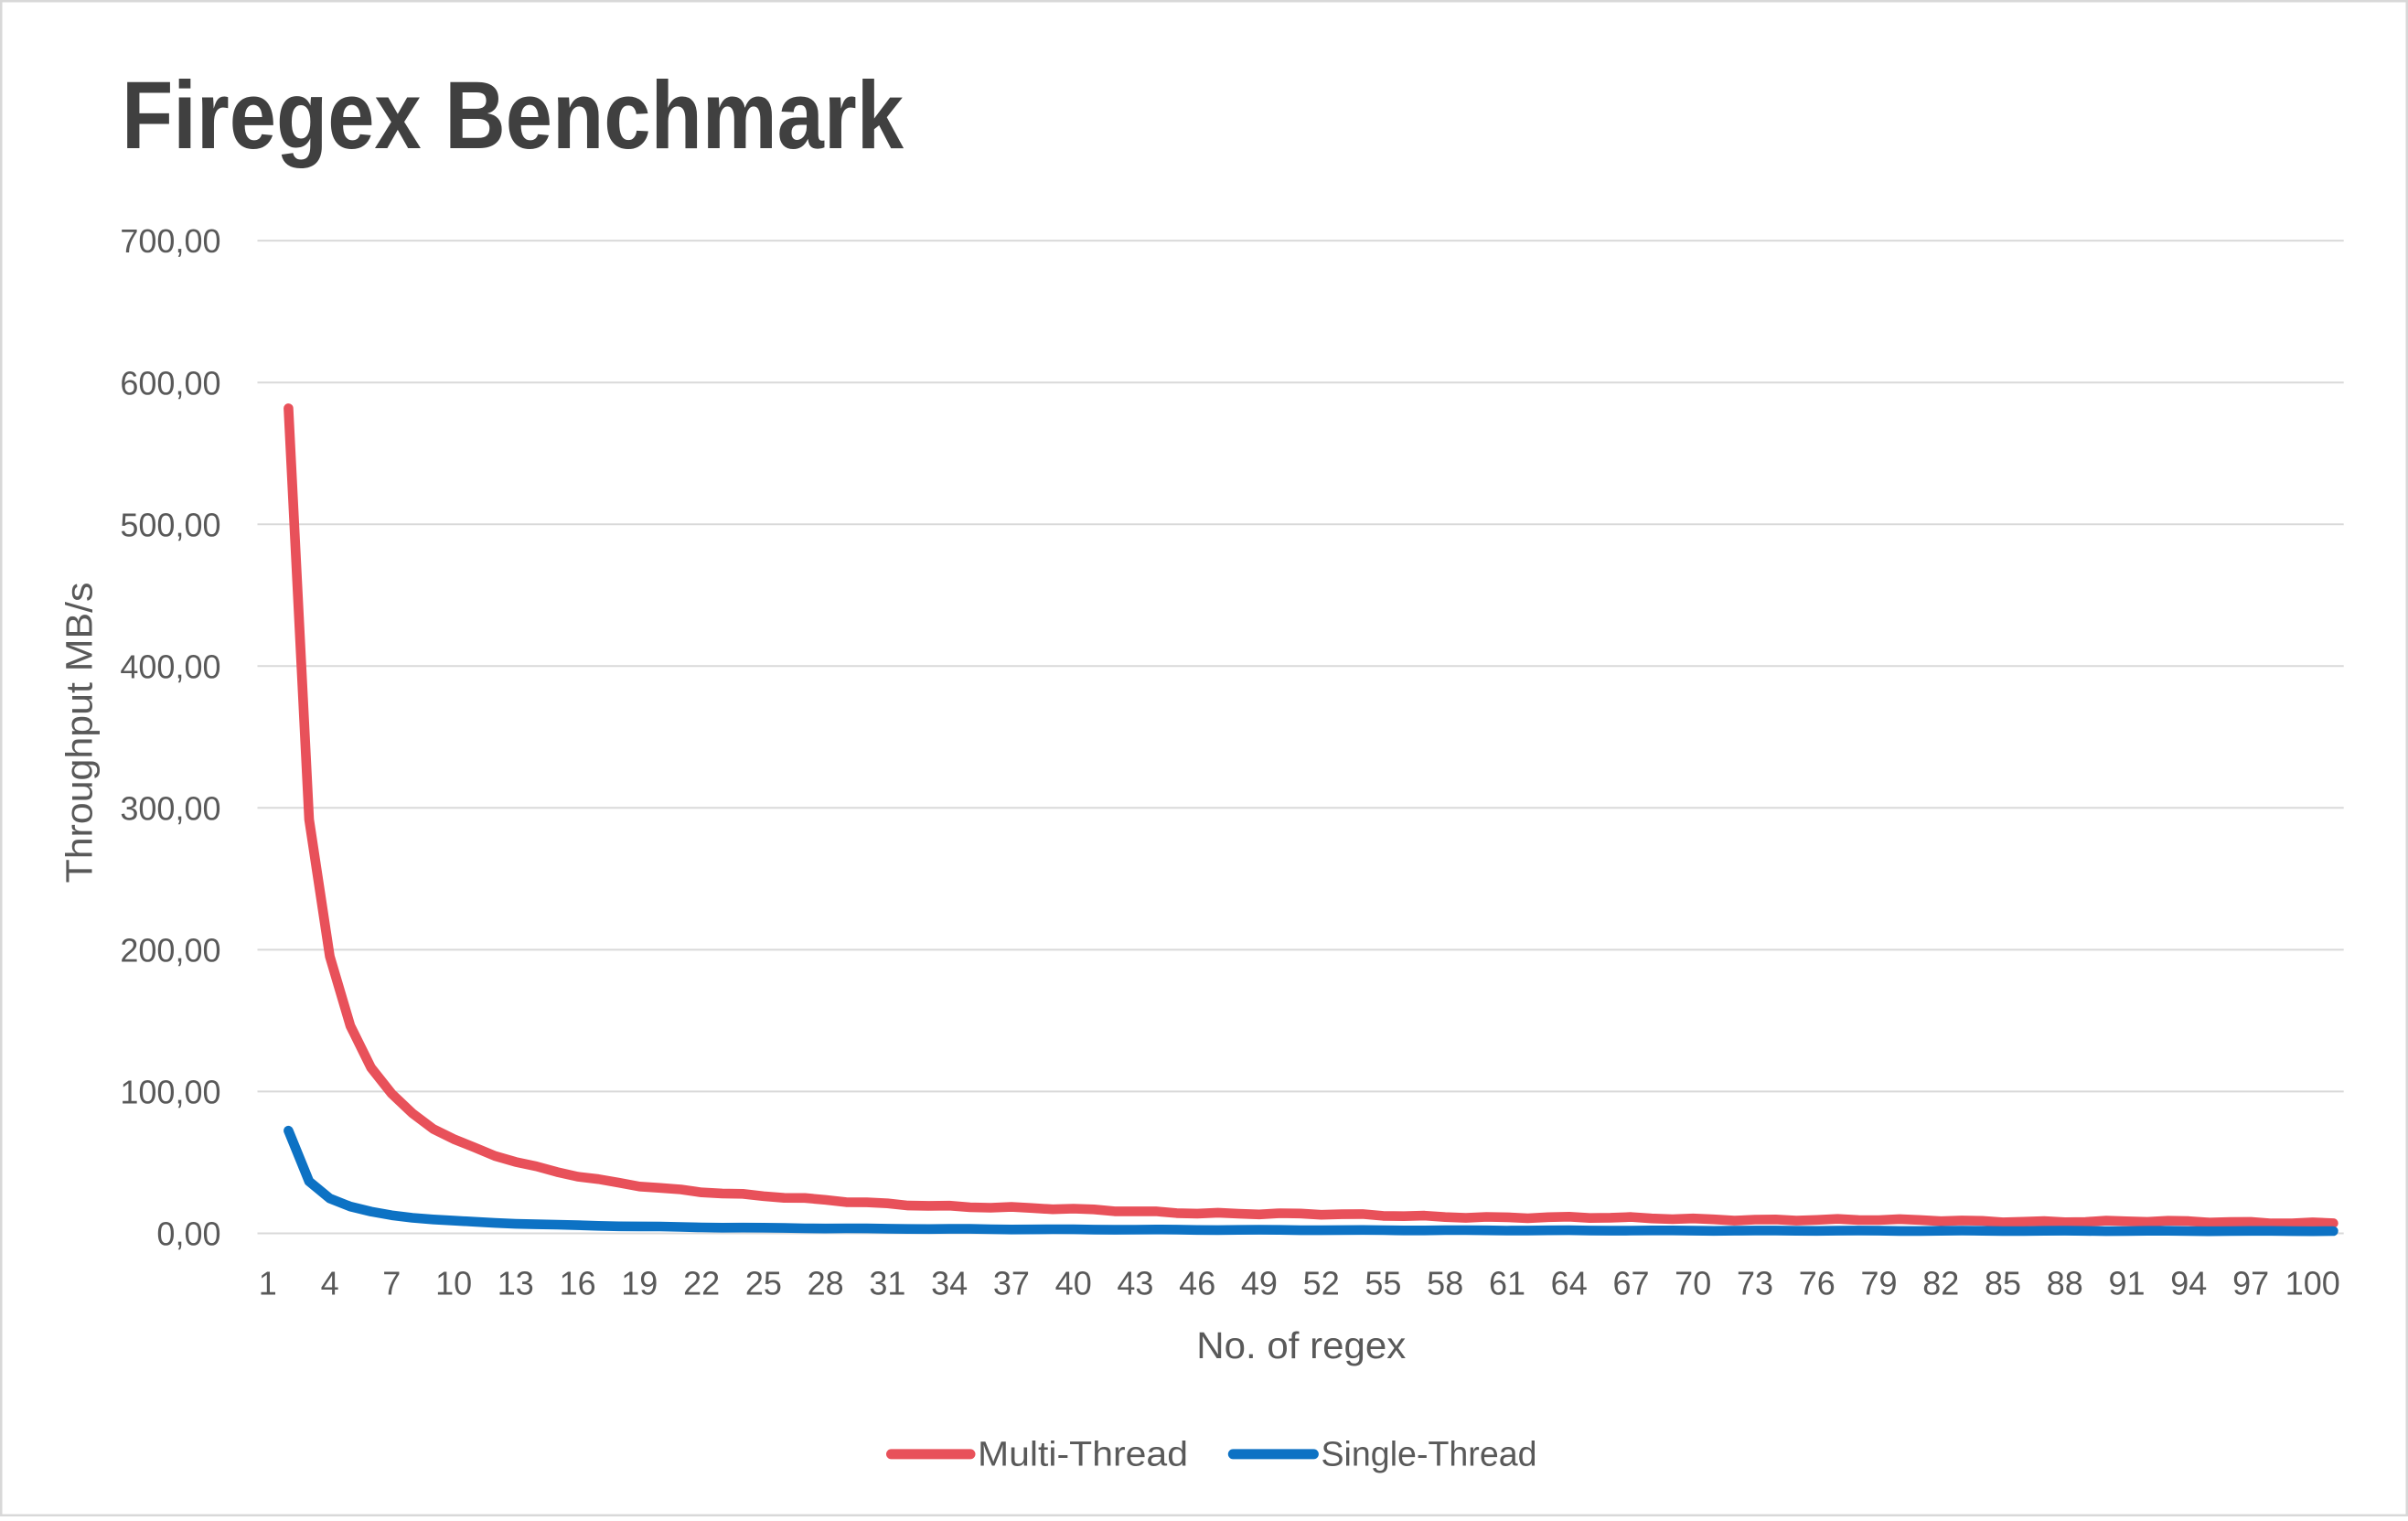 This screenshot has width=2408, height=1521. What do you see at coordinates (330, 1283) in the screenshot?
I see `svg-text: 4` at bounding box center [330, 1283].